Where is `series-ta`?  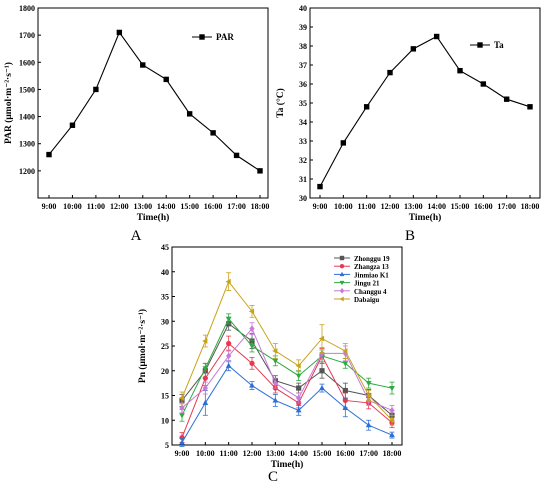
series-ta is located at coordinates (425, 111).